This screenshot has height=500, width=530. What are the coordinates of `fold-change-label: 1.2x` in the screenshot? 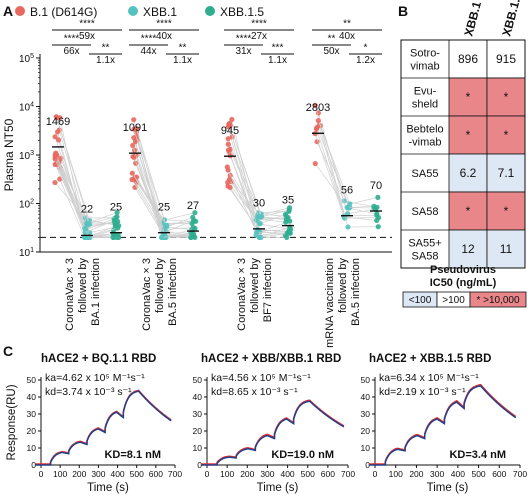 It's located at (365, 60).